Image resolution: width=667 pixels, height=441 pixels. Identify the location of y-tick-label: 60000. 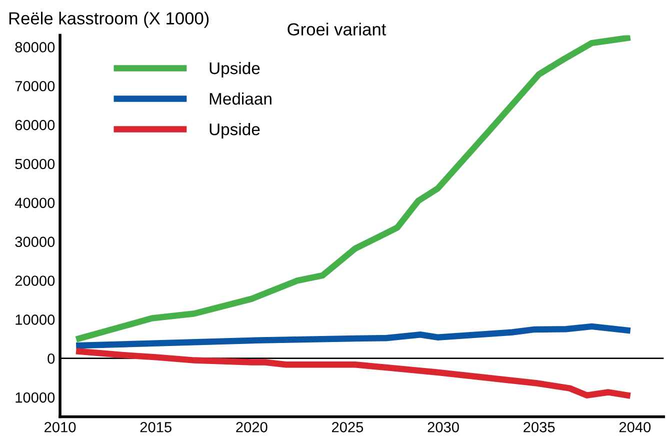
(35, 125).